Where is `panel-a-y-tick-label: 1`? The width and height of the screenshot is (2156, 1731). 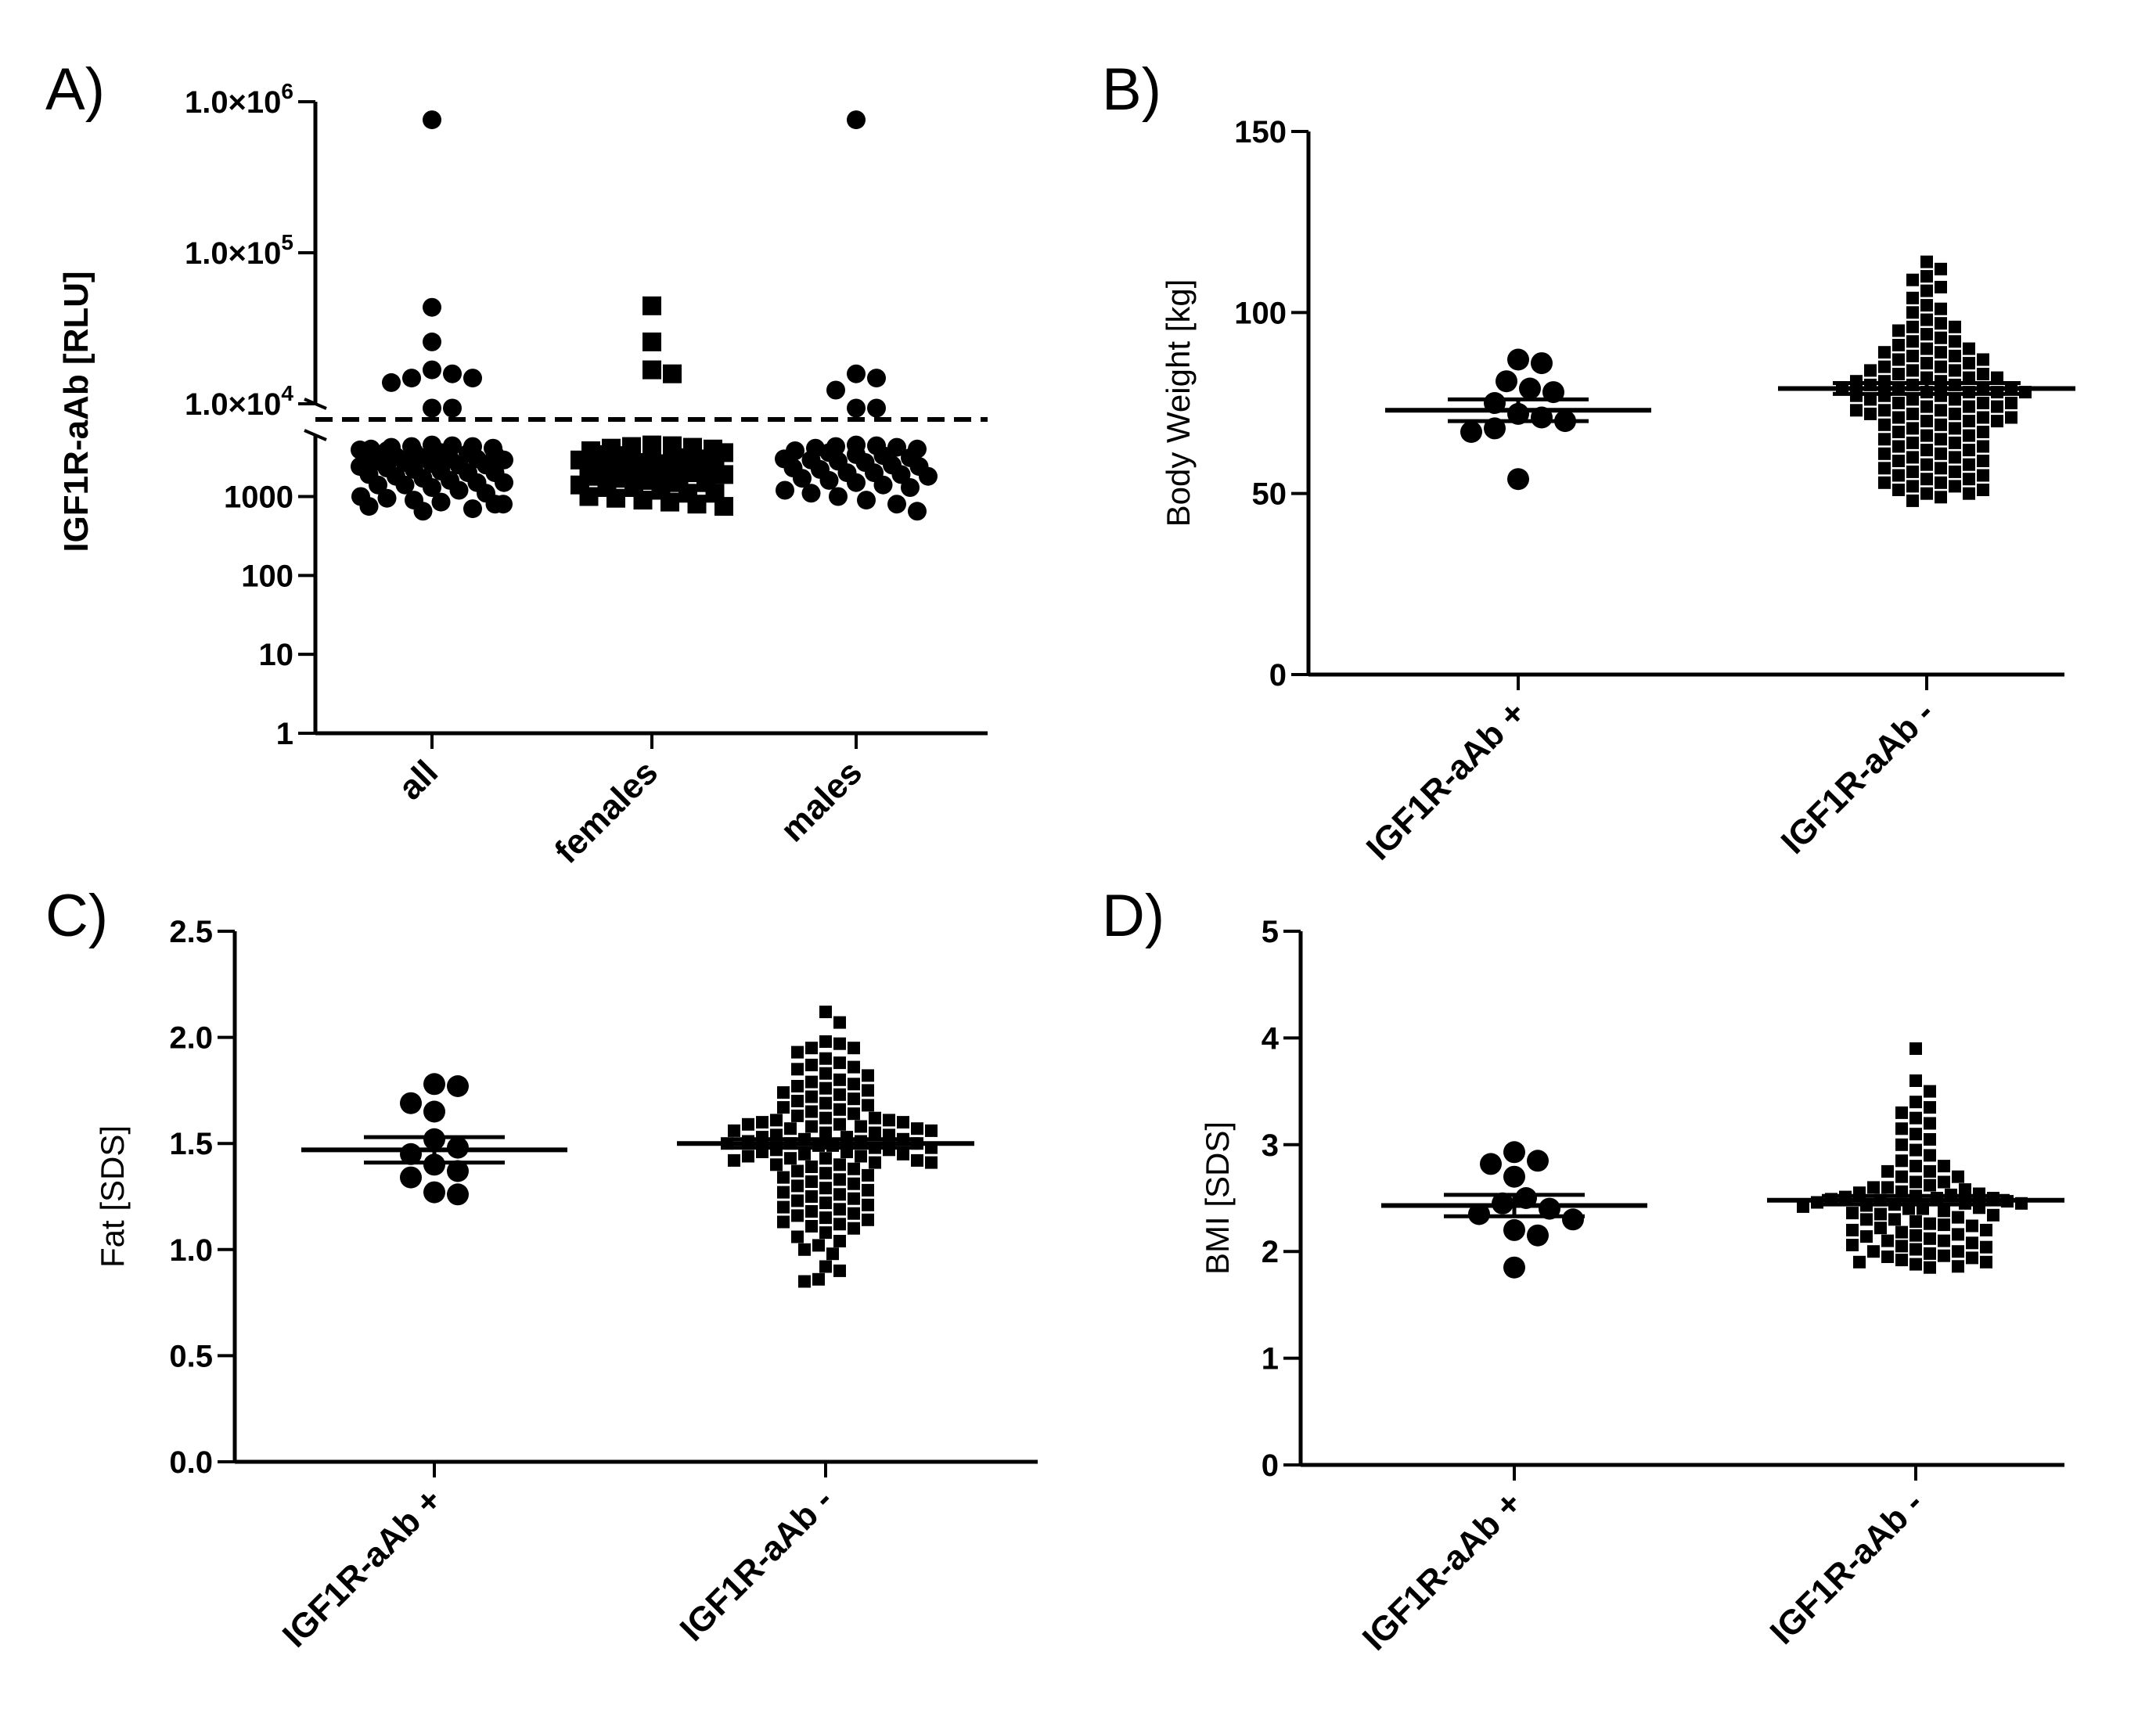 panel-a-y-tick-label: 1 is located at coordinates (284, 734).